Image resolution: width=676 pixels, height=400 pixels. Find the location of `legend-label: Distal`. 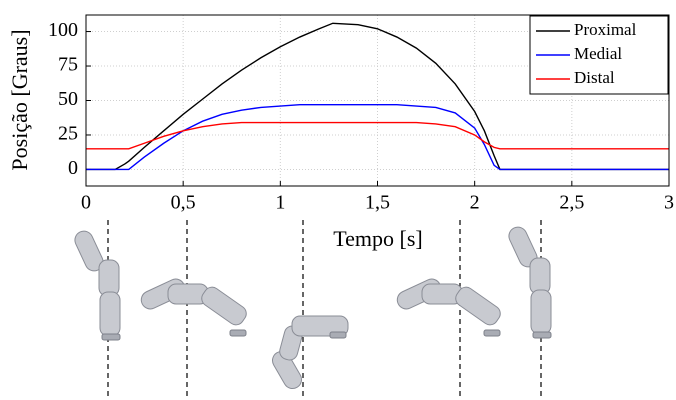

legend-label: Distal is located at coordinates (594, 77).